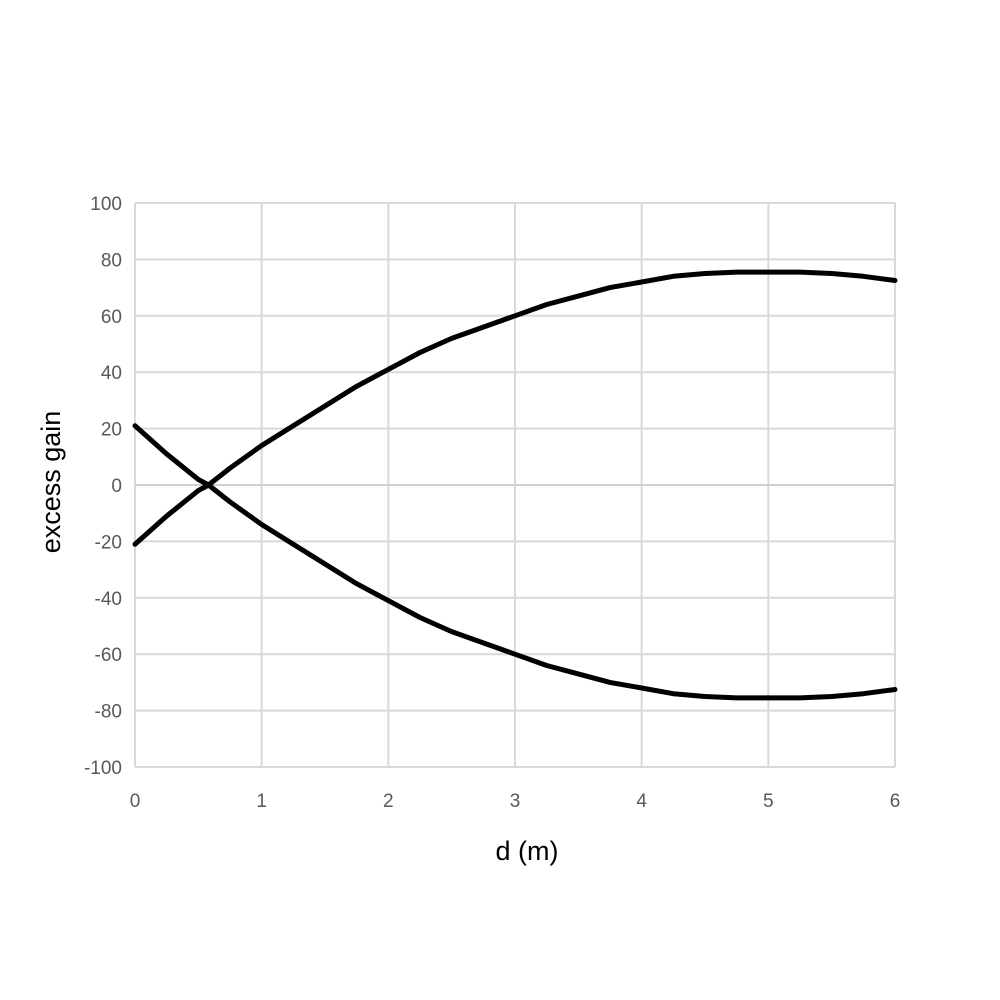  What do you see at coordinates (261, 801) in the screenshot?
I see `x-tick-label: 1` at bounding box center [261, 801].